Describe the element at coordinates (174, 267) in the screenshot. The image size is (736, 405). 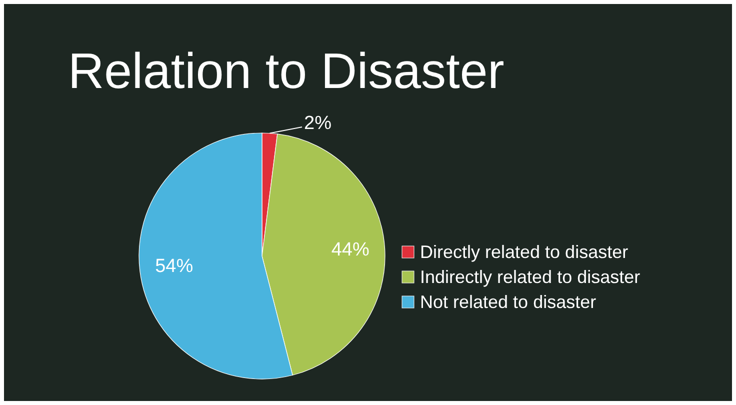
I see `data-label: 54%` at that location.